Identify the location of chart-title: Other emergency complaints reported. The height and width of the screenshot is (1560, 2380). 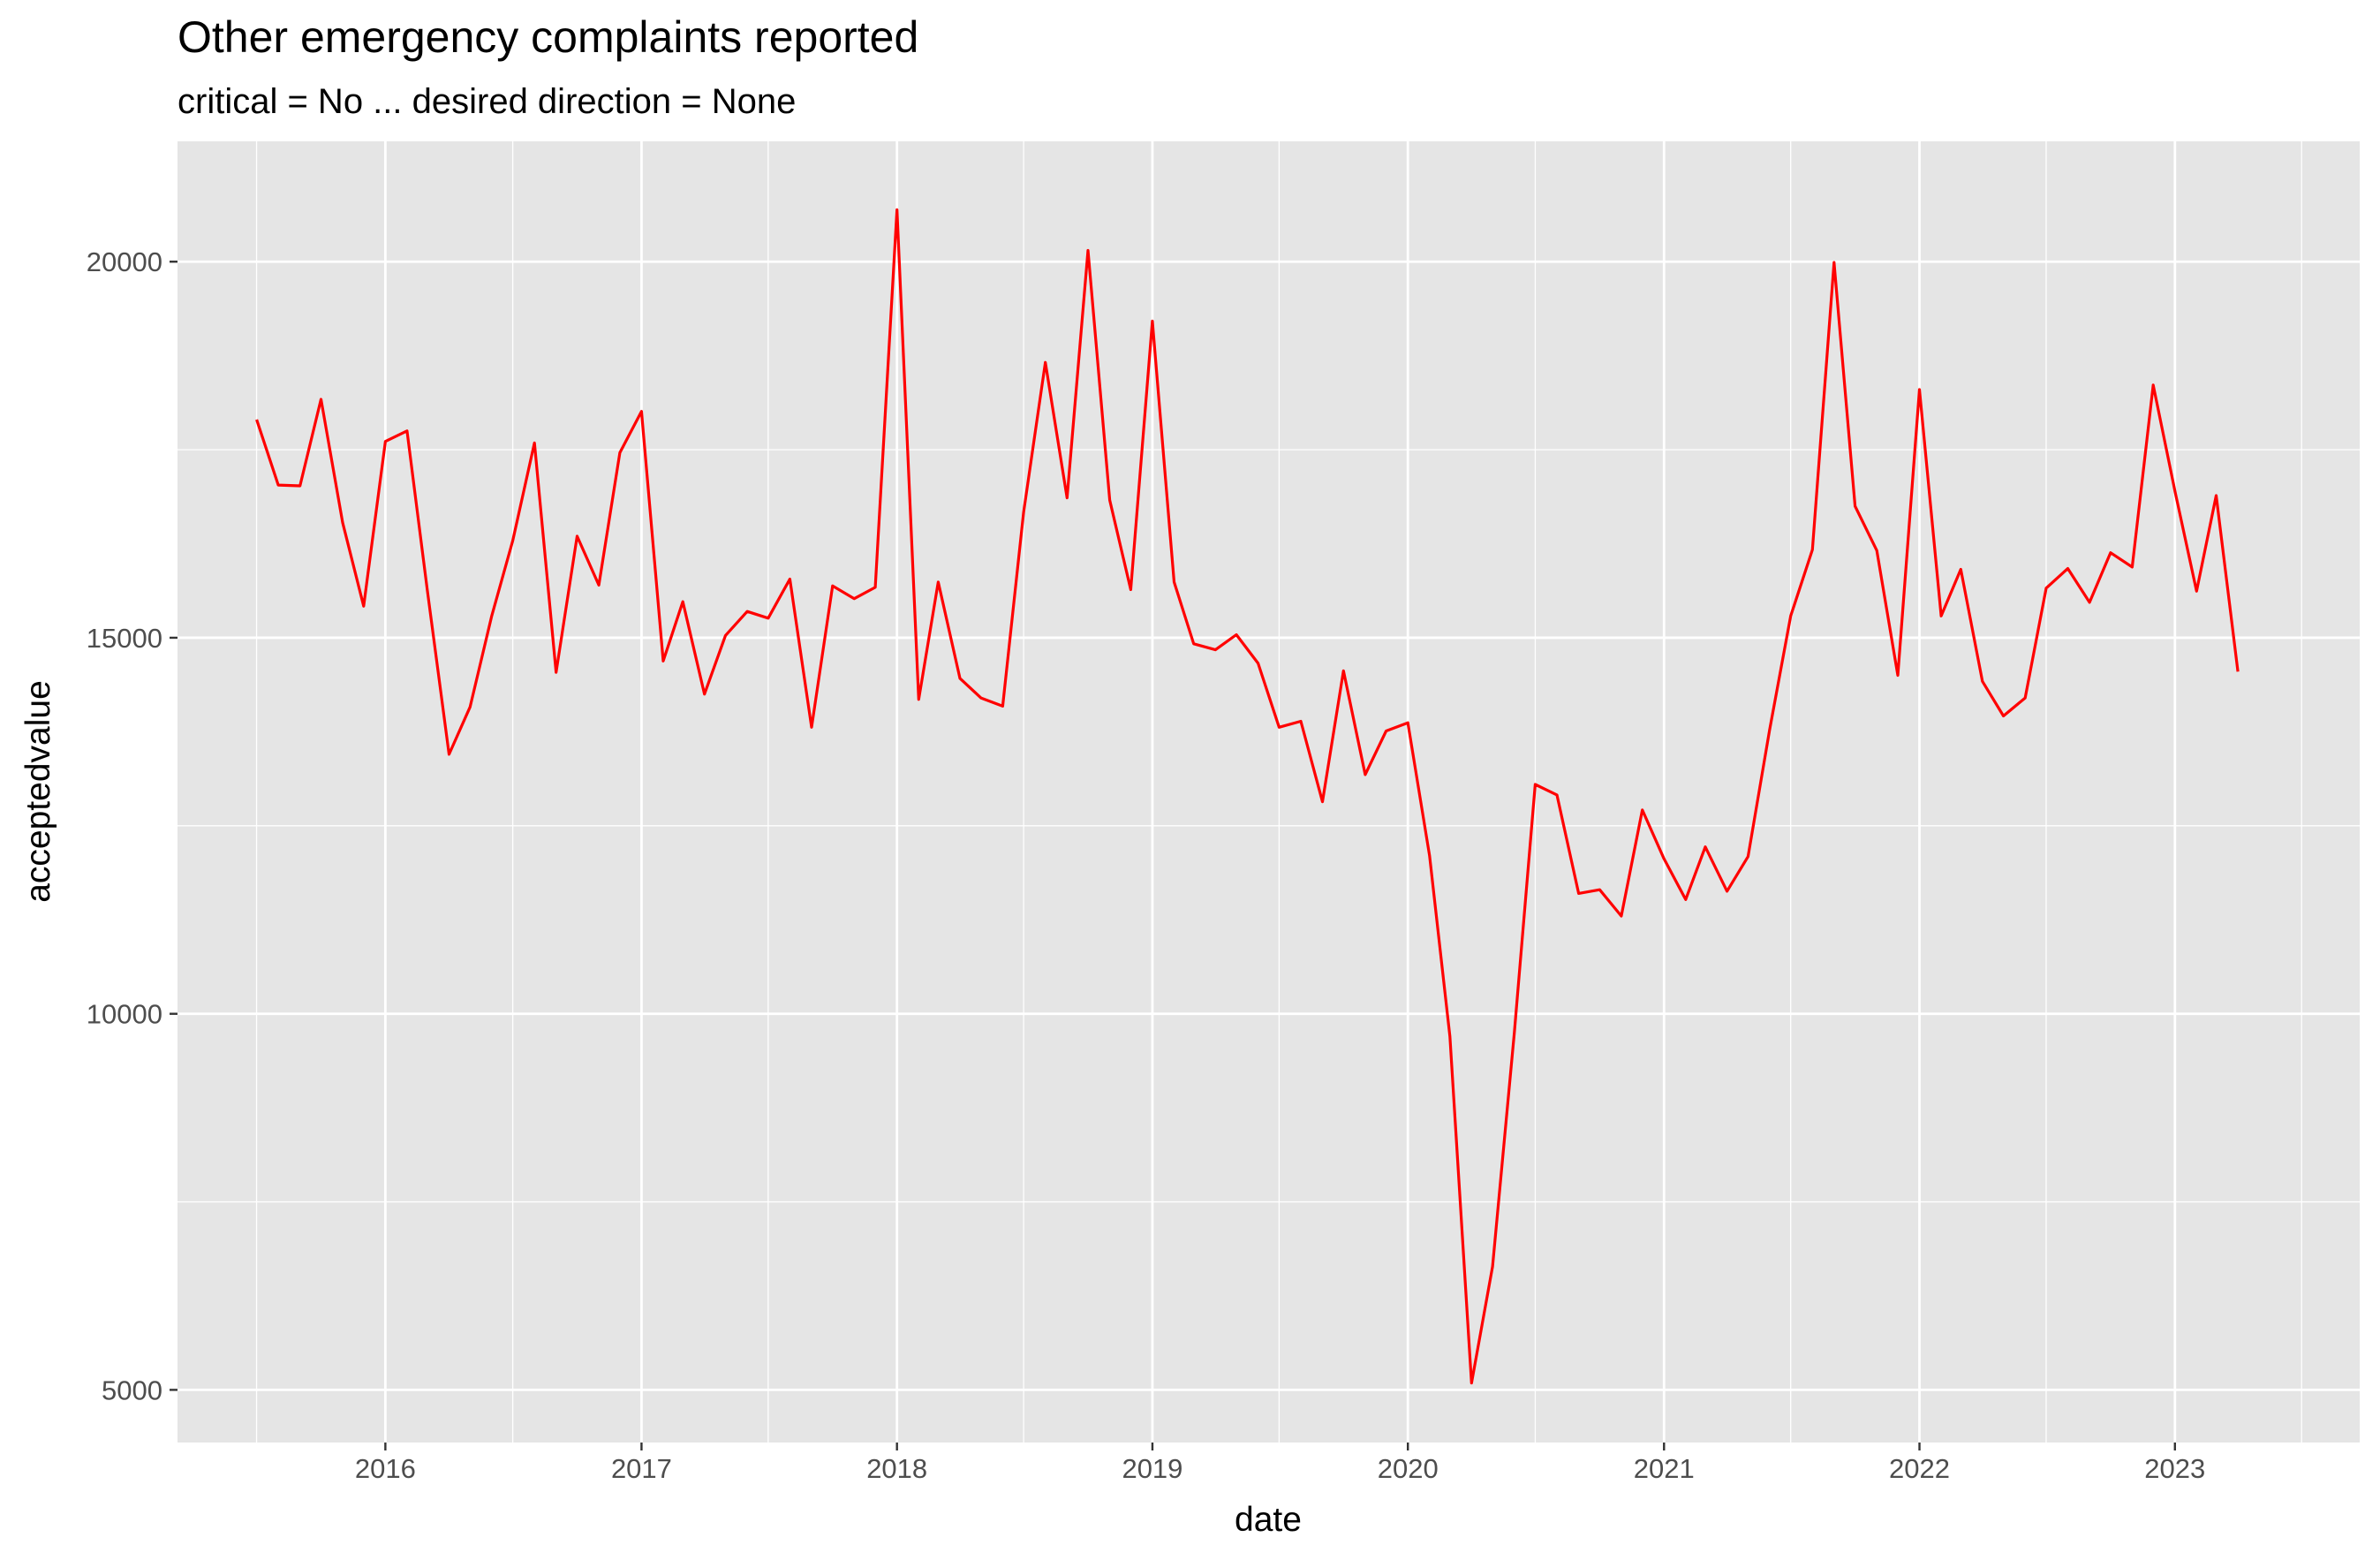
(548, 37).